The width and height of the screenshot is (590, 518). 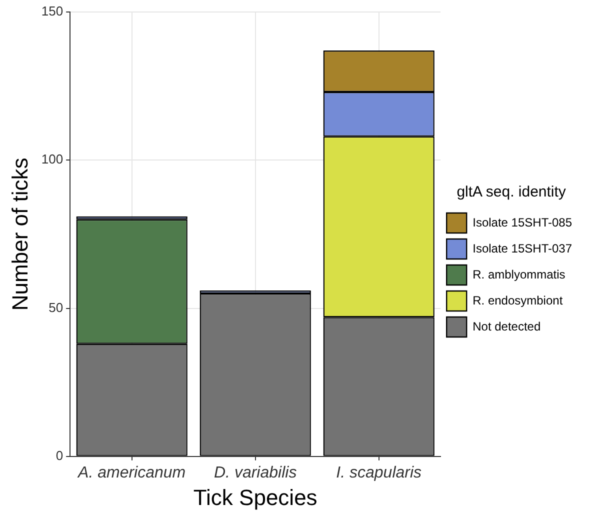 What do you see at coordinates (511, 192) in the screenshot?
I see `legend-title: gltA seq. identity` at bounding box center [511, 192].